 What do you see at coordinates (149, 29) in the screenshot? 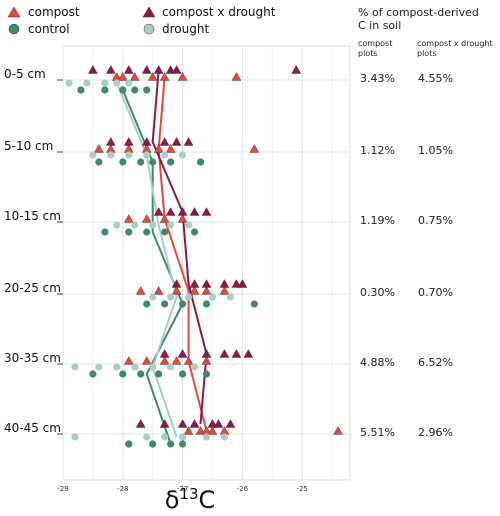
I see `legend-marker-drought` at bounding box center [149, 29].